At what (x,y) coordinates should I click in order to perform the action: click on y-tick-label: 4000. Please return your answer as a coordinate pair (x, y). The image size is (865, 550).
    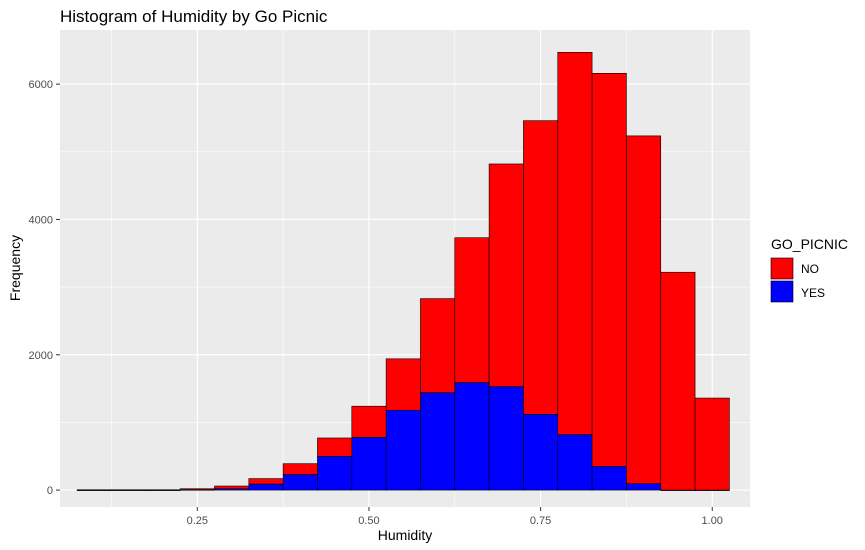
    Looking at the image, I should click on (41, 220).